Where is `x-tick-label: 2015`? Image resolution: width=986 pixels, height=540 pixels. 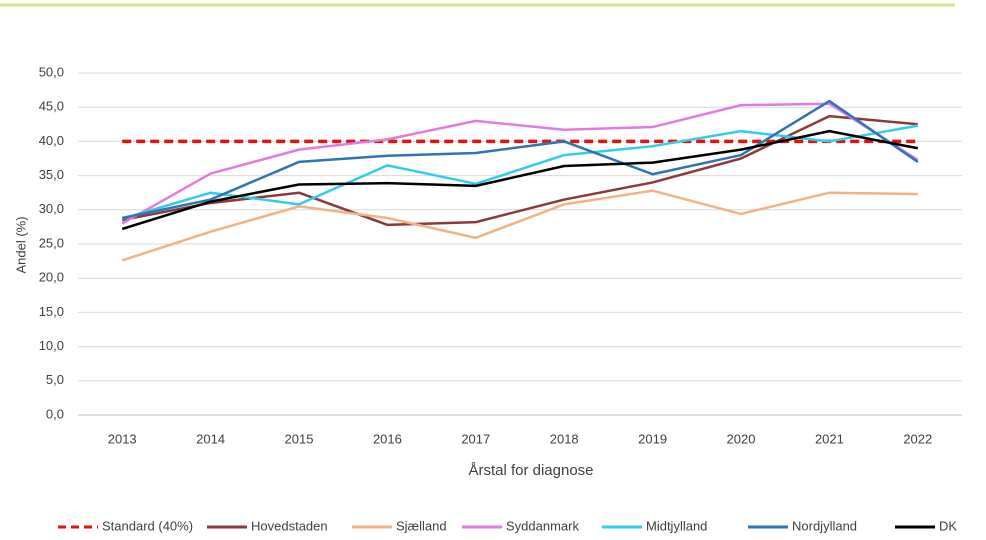 x-tick-label: 2015 is located at coordinates (299, 438).